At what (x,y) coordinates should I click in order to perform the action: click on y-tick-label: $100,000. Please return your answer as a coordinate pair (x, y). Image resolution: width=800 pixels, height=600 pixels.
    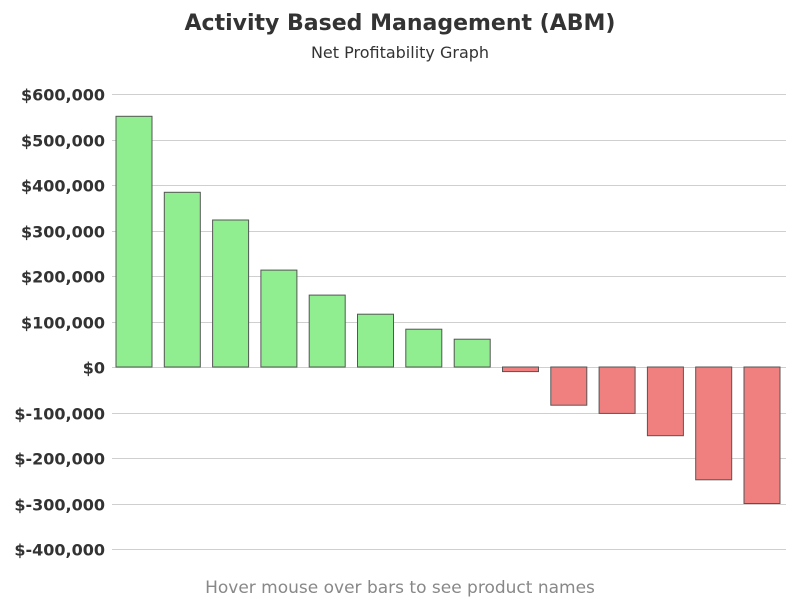
    Looking at the image, I should click on (63, 323).